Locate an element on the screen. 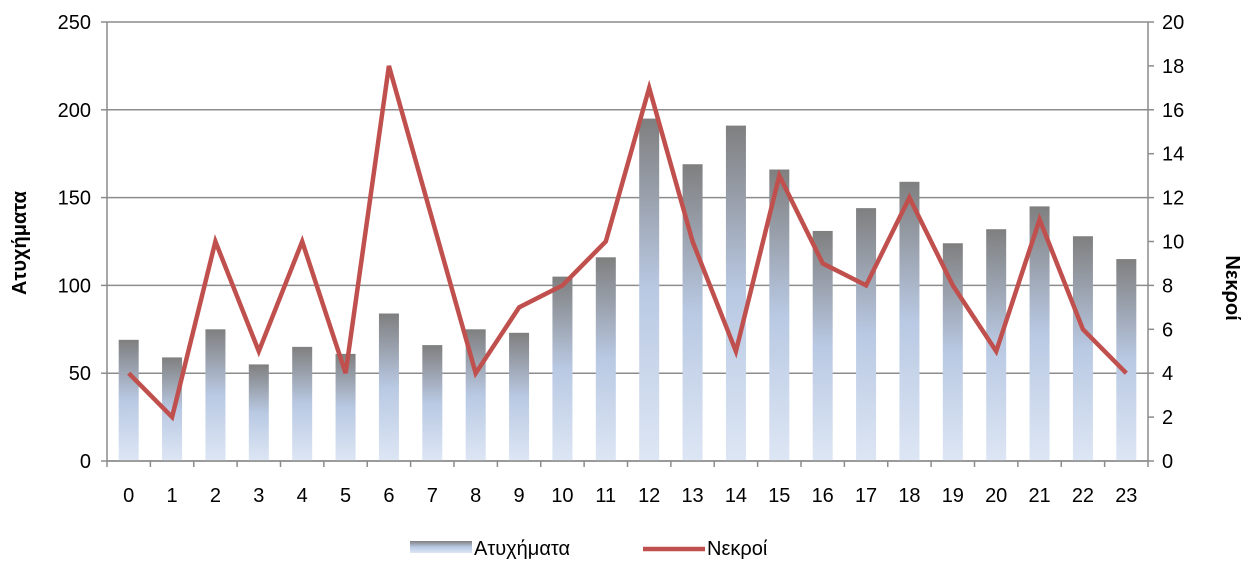 The image size is (1251, 562). left-tick-label: 100 is located at coordinates (74, 286).